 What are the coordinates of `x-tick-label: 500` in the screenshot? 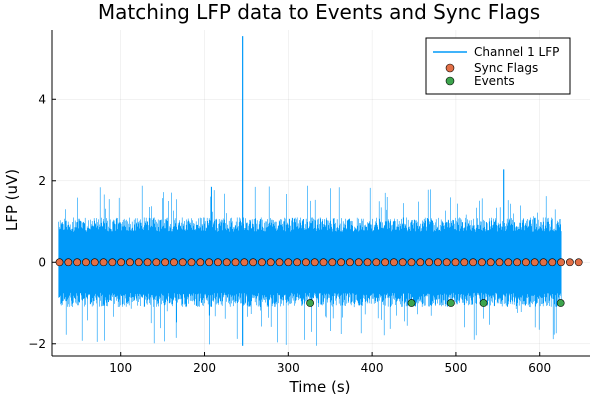 It's located at (455, 368).